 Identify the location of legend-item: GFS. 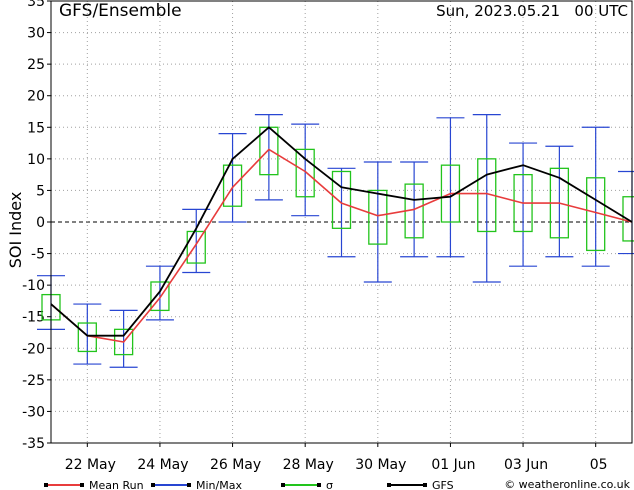
(420, 484).